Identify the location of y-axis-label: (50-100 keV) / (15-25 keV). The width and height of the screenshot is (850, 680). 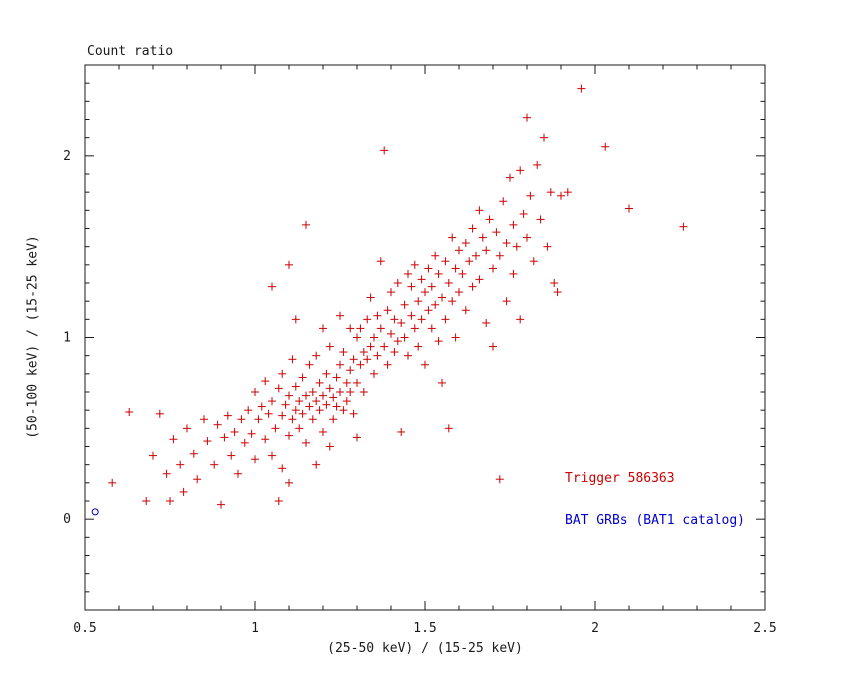
(33, 337).